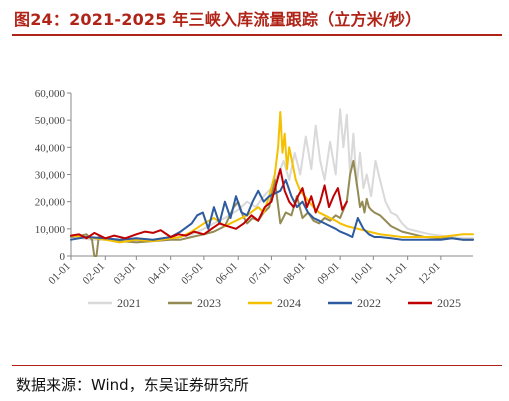  Describe the element at coordinates (294, 273) in the screenshot. I see `x-tick-label: 08-01` at that location.